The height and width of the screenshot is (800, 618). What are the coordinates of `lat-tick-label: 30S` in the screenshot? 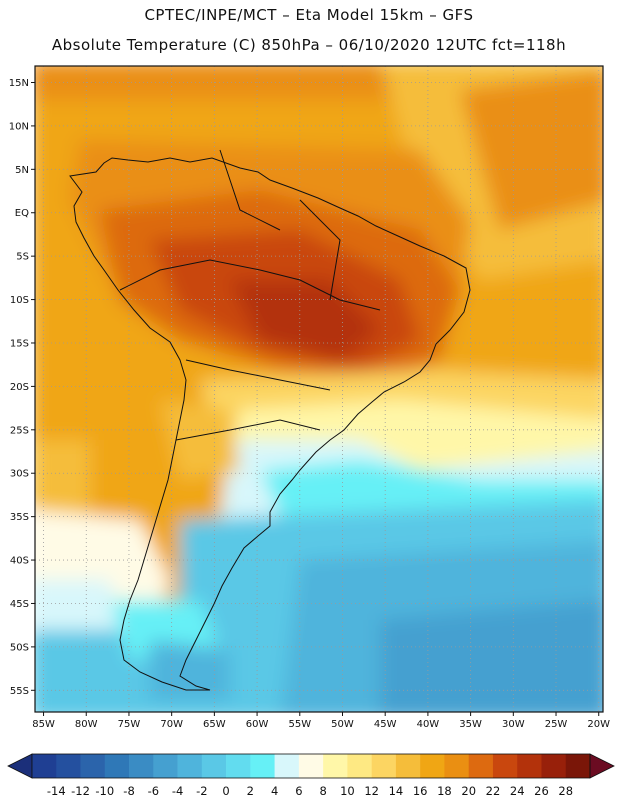 It's located at (19, 474).